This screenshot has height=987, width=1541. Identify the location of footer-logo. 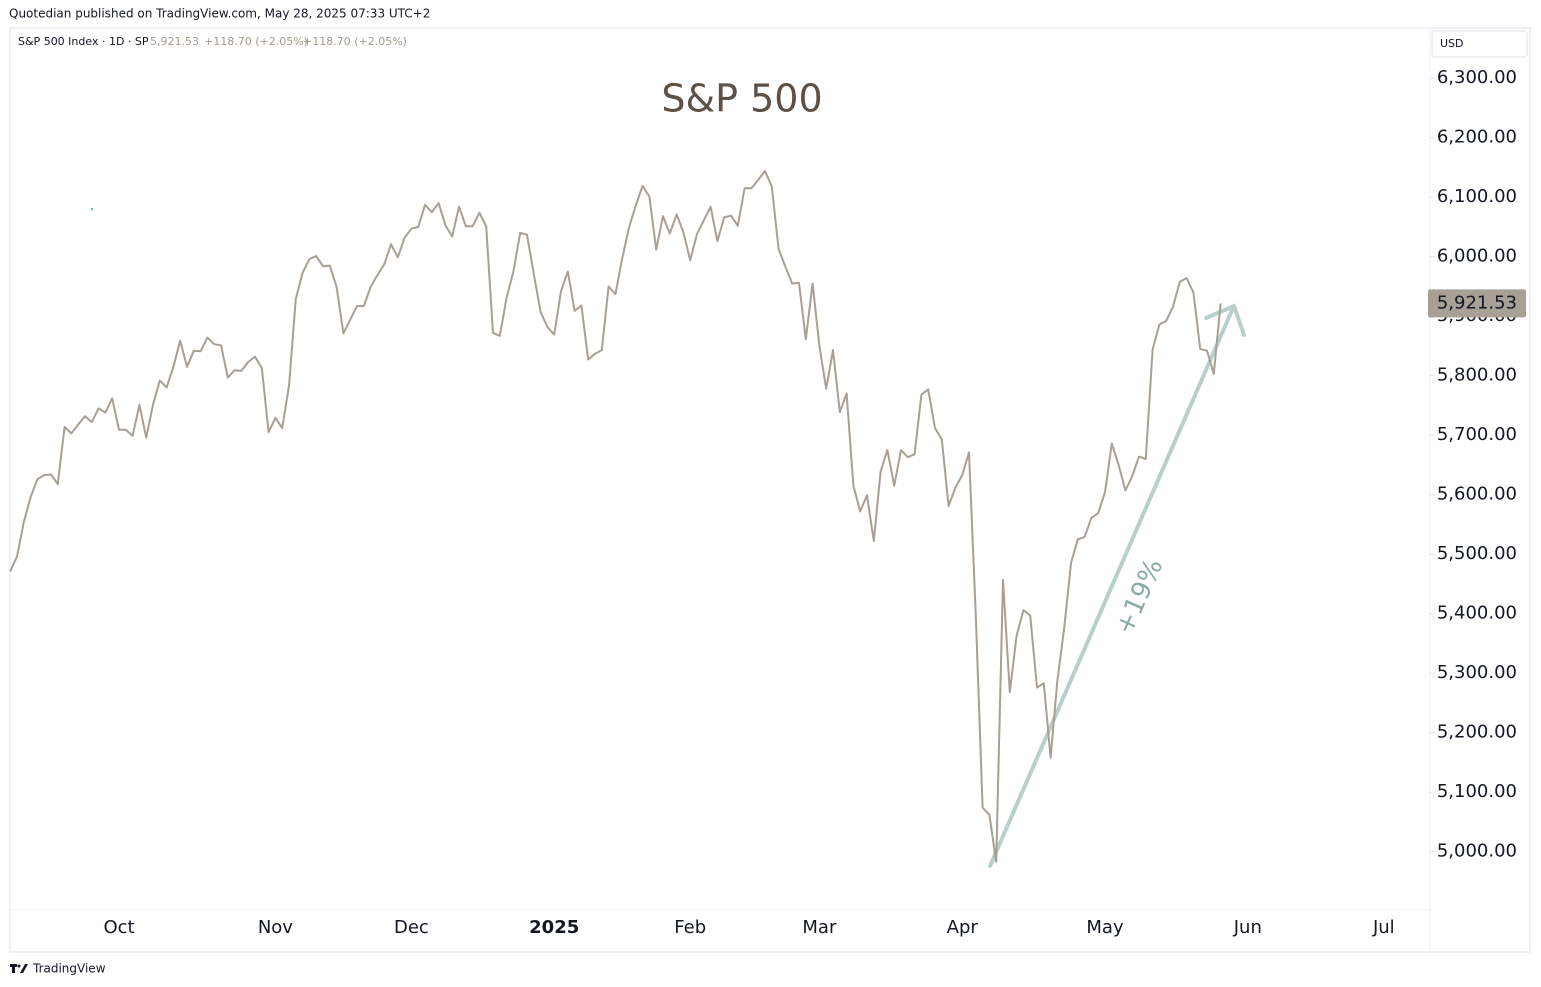
(19, 968).